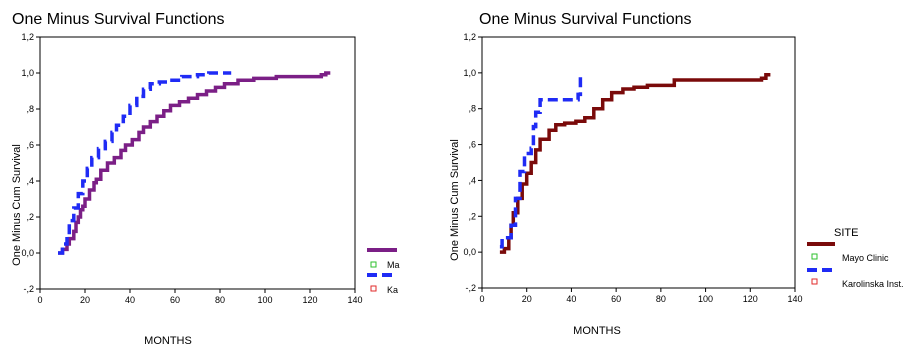 The height and width of the screenshot is (349, 907). What do you see at coordinates (264, 300) in the screenshot?
I see `left-x-tick-label: 100` at bounding box center [264, 300].